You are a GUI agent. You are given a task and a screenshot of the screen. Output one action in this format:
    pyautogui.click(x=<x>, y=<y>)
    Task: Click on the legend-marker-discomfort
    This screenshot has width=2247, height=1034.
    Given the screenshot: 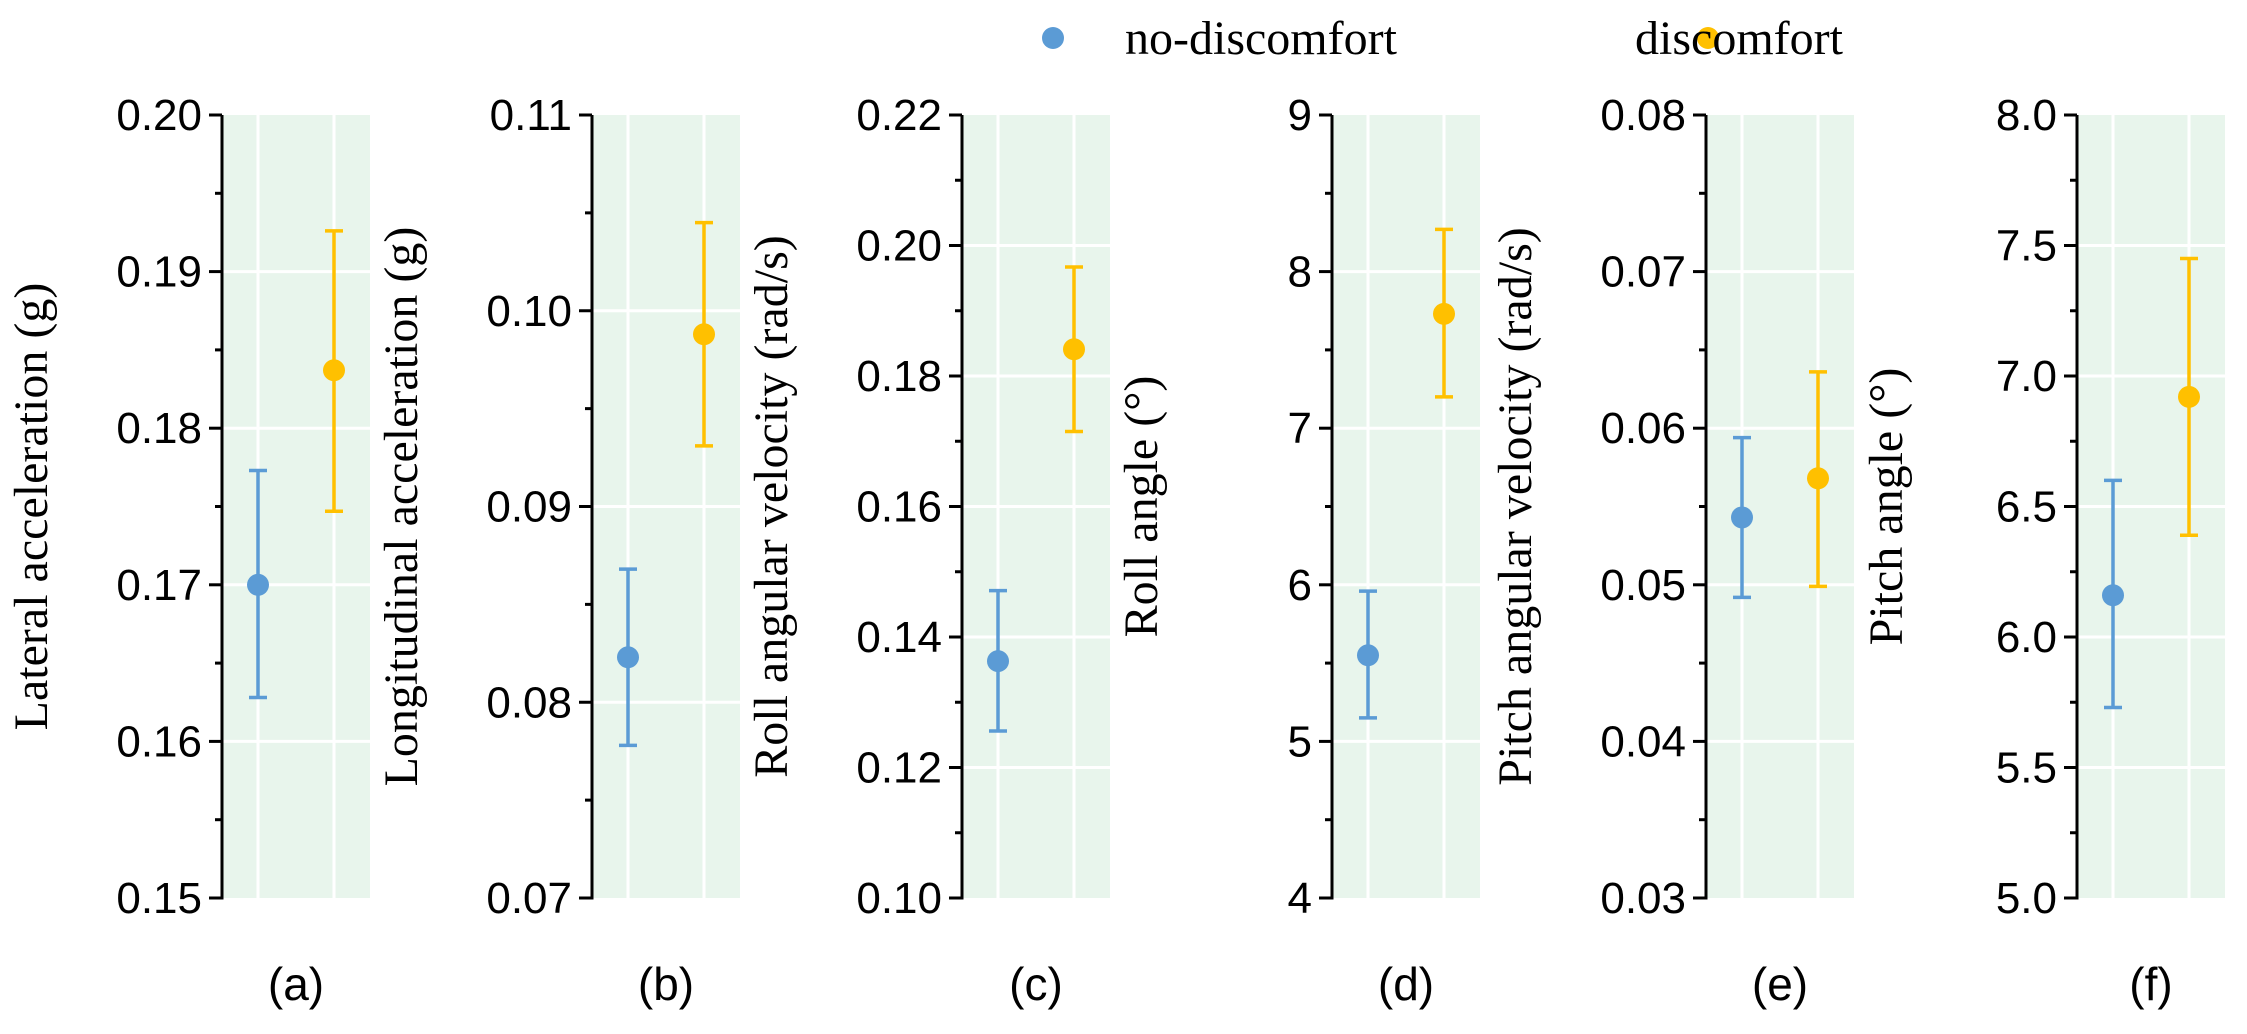 What is the action you would take?
    pyautogui.click(x=1708, y=38)
    